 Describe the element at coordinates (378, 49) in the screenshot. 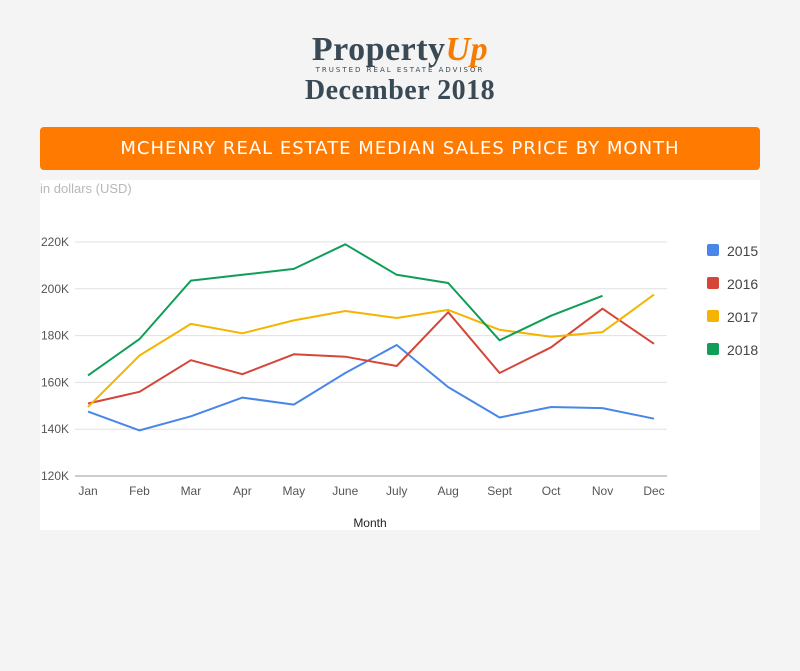

I see `logo-main-text: Property` at that location.